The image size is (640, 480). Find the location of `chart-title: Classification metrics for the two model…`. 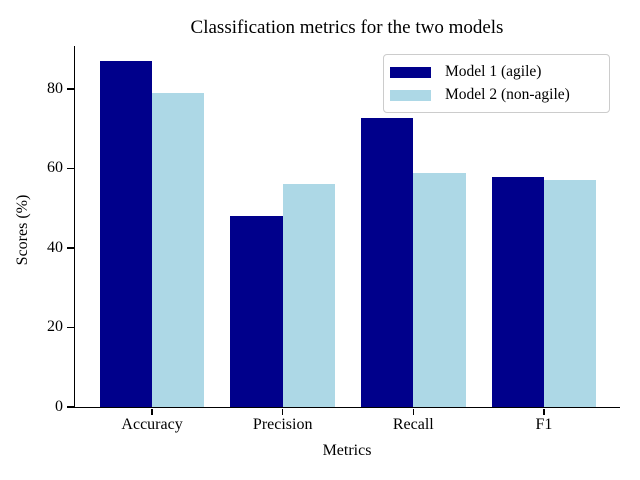

chart-title: Classification metrics for the two model… is located at coordinates (347, 27).